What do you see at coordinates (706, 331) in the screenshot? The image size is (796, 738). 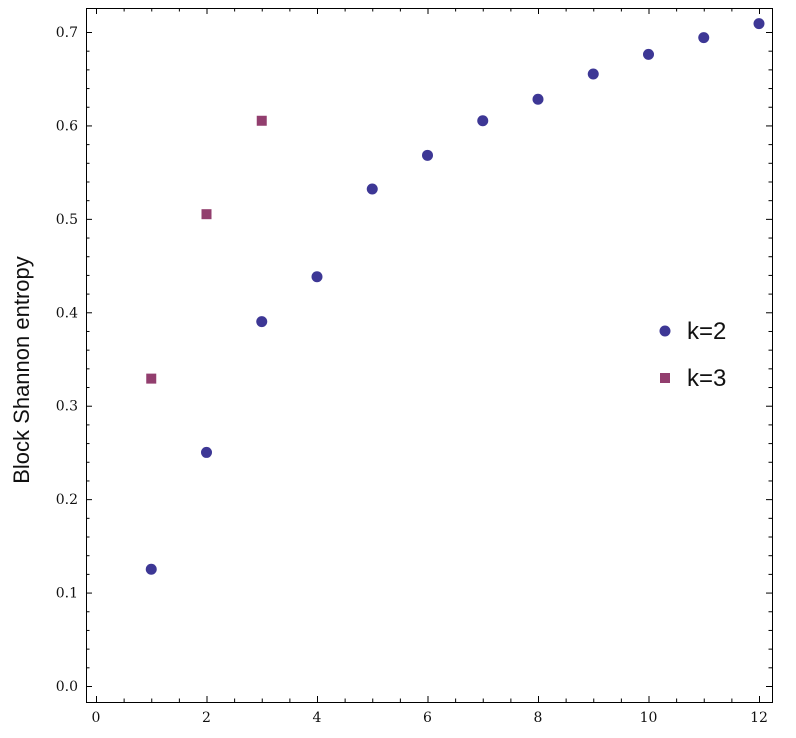 I see `legend-label: k=2` at bounding box center [706, 331].